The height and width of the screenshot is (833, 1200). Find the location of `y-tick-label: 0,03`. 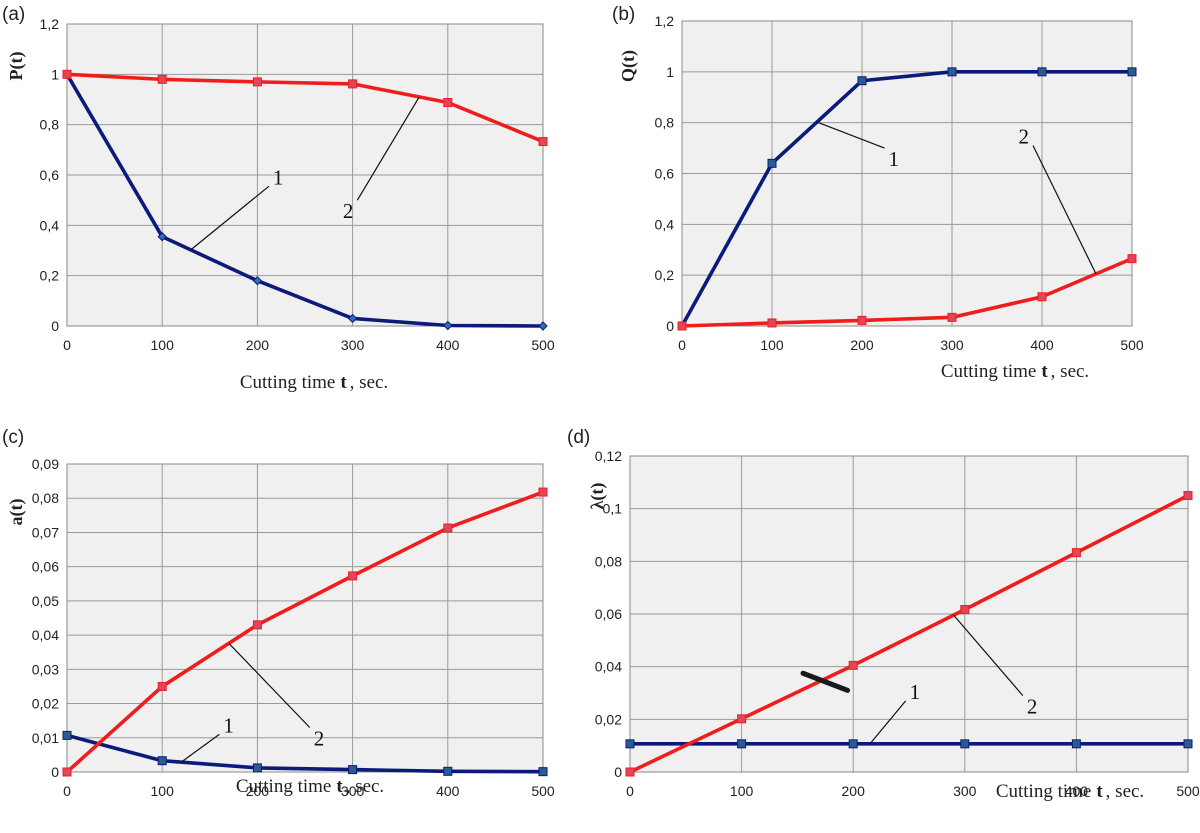

y-tick-label: 0,03 is located at coordinates (45, 669).